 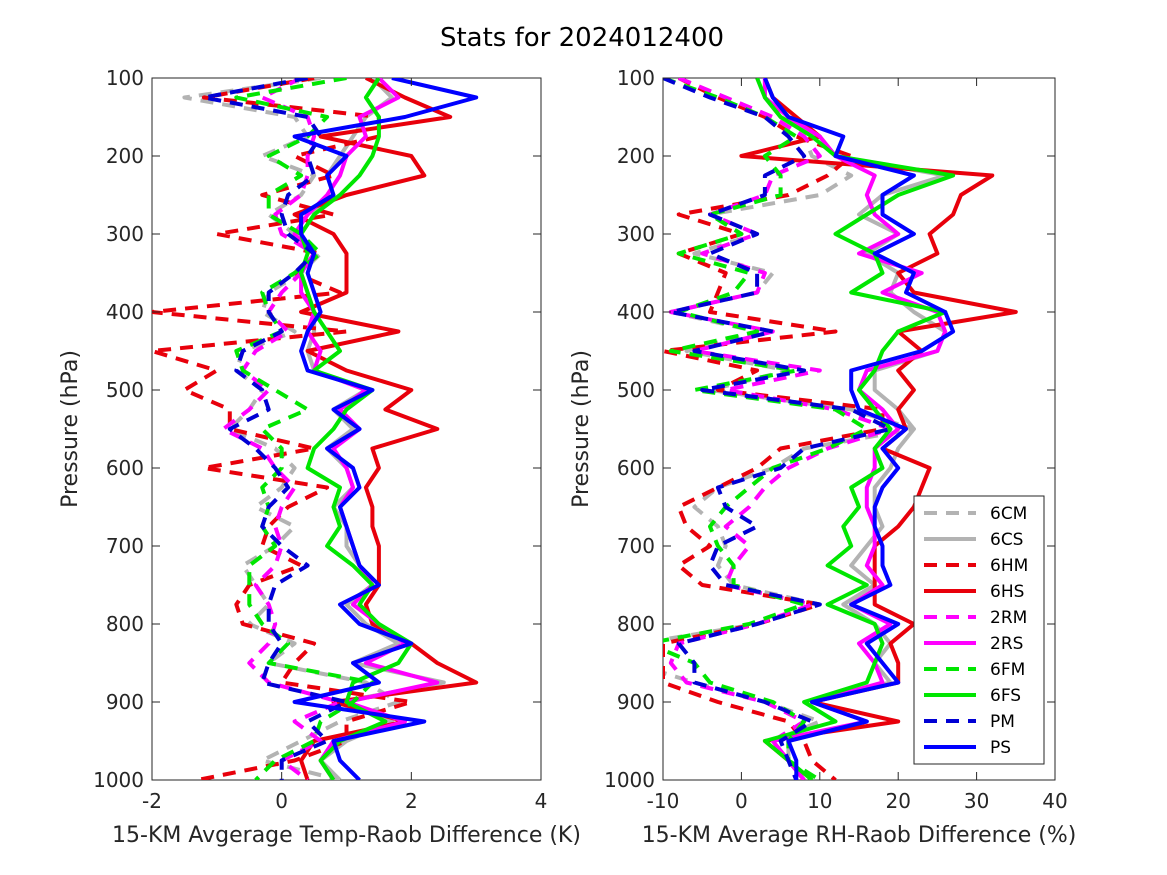 I want to click on series-line-6hs, so click(x=385, y=429).